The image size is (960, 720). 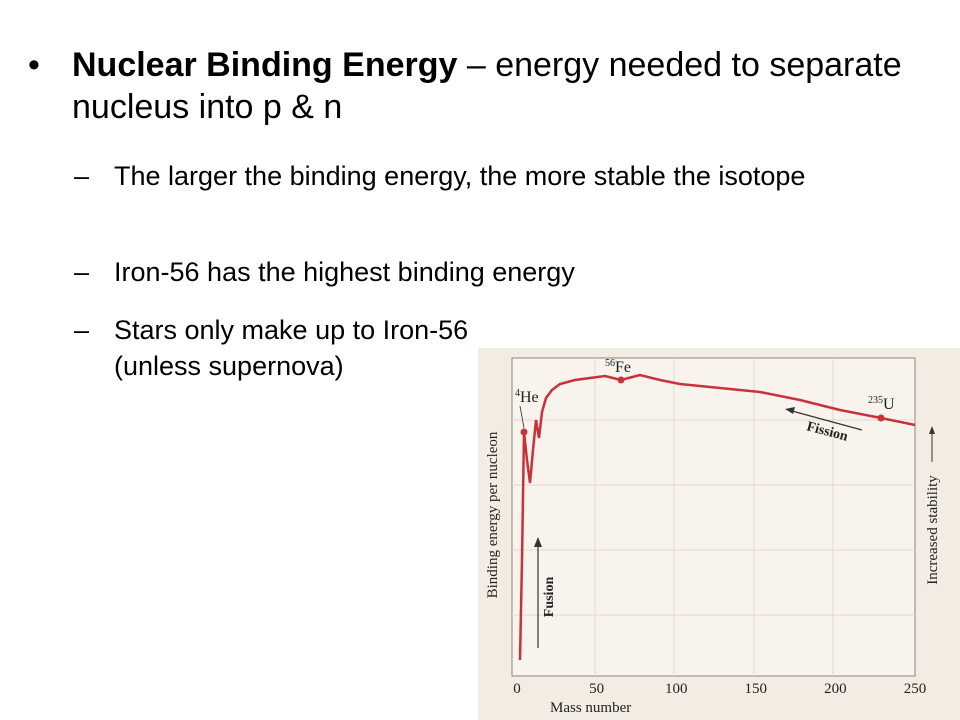 I want to click on x-tick-label: 50, so click(x=596, y=689).